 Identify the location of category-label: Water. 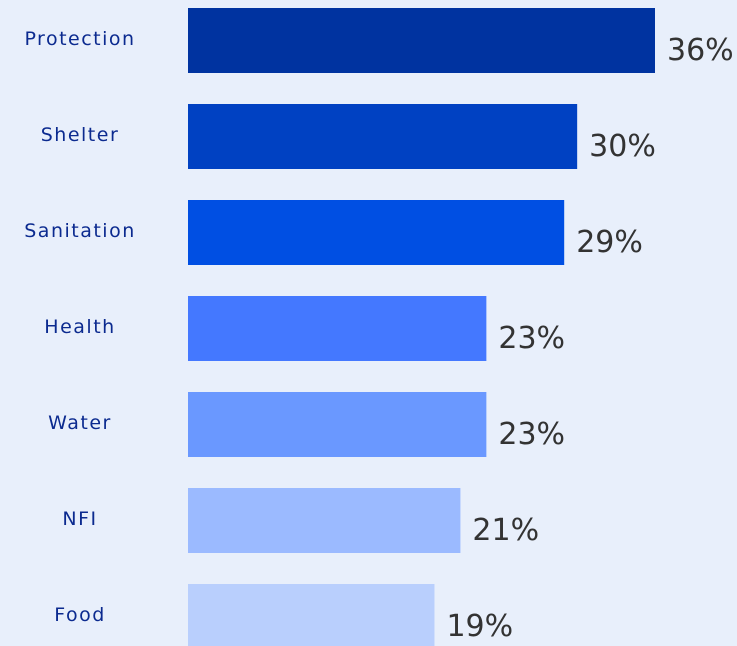
(80, 423).